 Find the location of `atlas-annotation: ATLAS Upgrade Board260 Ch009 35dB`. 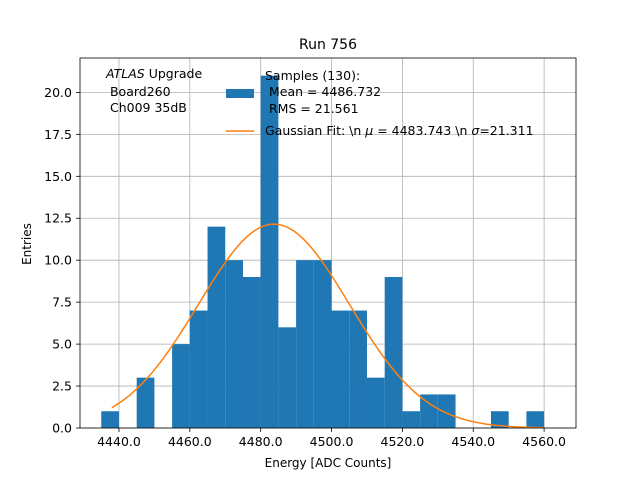

atlas-annotation: ATLAS Upgrade Board260 Ch009 35dB is located at coordinates (155, 90).